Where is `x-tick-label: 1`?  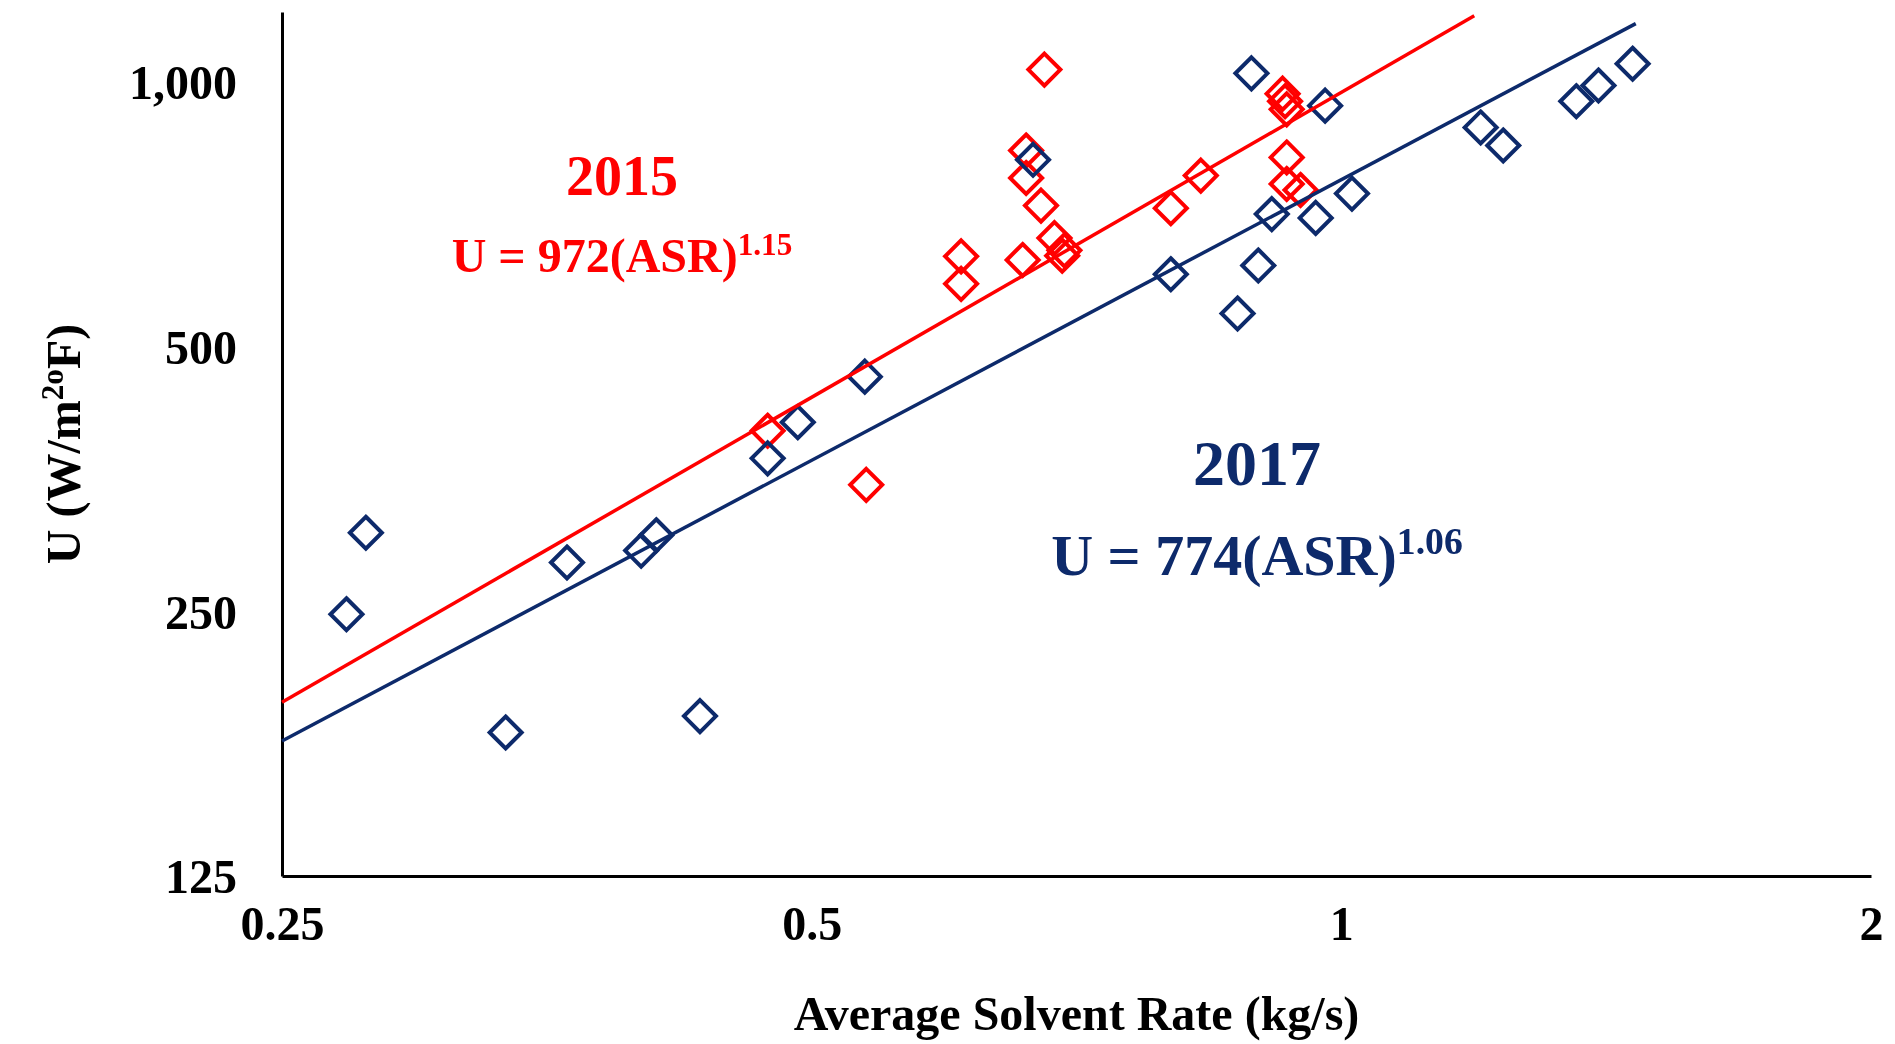
x-tick-label: 1 is located at coordinates (1341, 924).